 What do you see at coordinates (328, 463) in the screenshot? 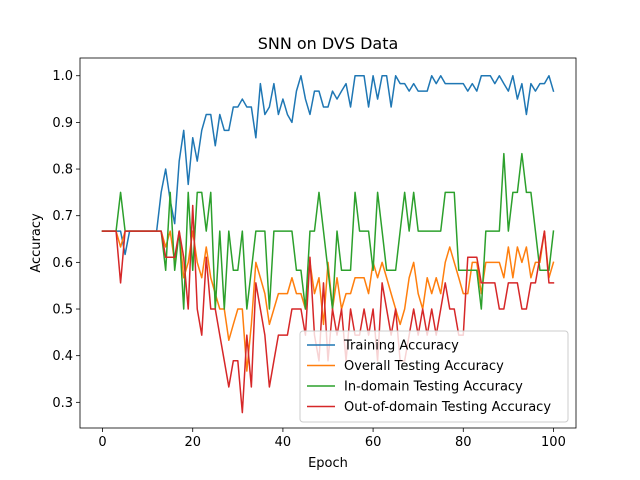
I see `x-axis-label: Epoch` at bounding box center [328, 463].